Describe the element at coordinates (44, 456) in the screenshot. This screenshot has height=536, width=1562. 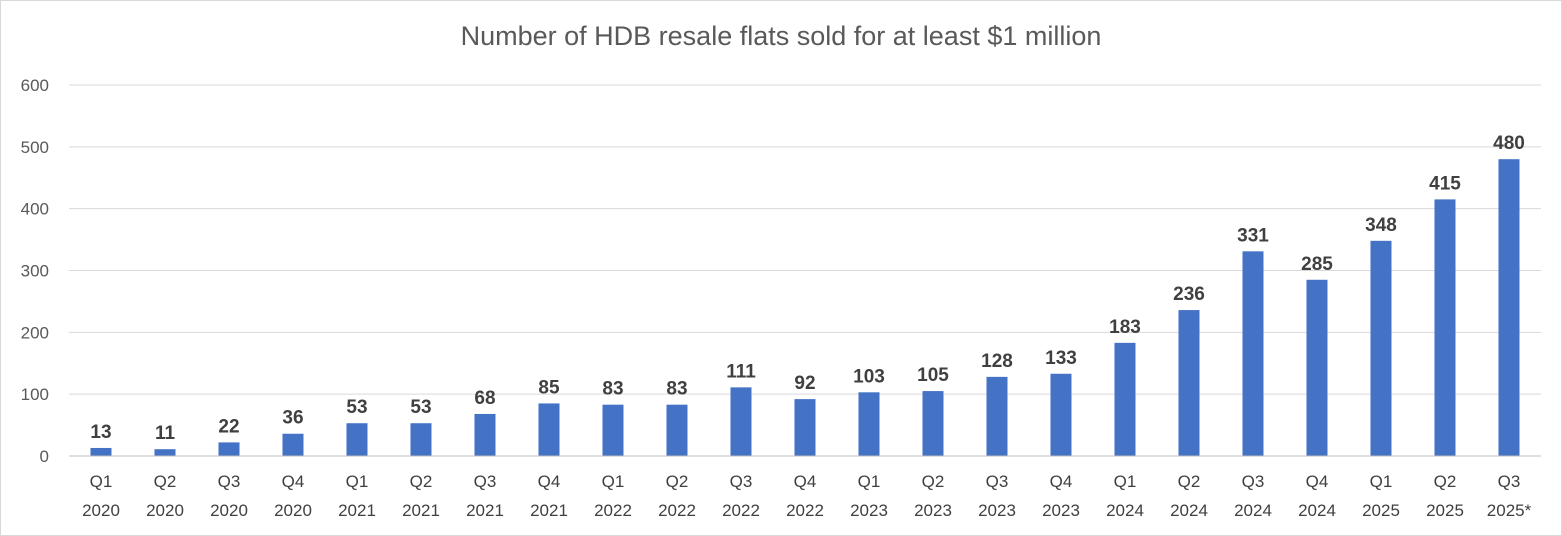
I see `y-tick-label: 0` at that location.